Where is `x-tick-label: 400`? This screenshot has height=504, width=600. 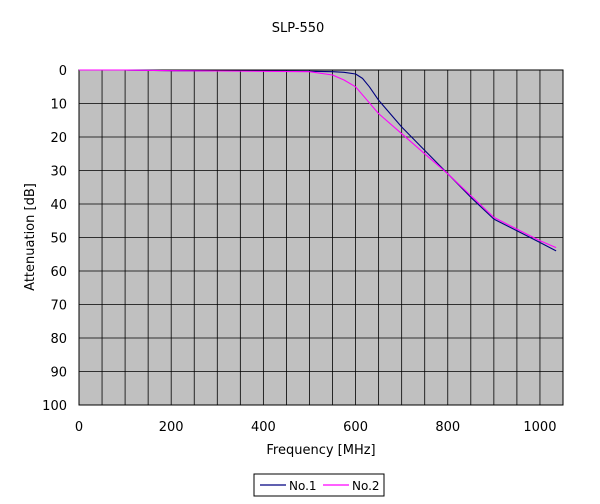
x-tick-label: 400 is located at coordinates (263, 427).